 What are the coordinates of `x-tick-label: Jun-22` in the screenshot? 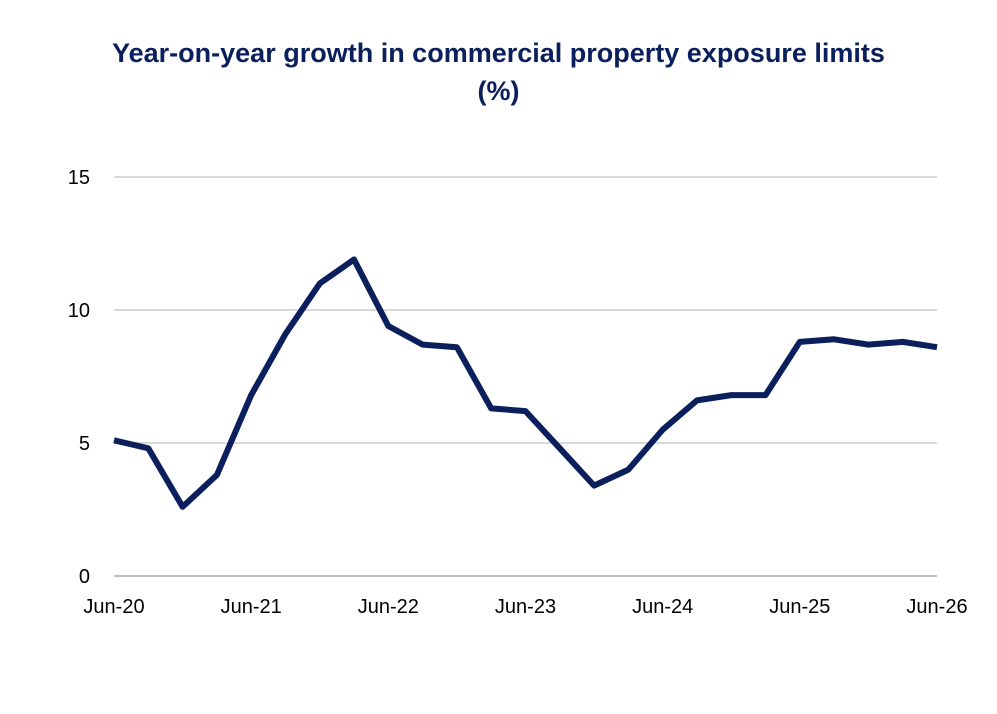 It's located at (388, 607).